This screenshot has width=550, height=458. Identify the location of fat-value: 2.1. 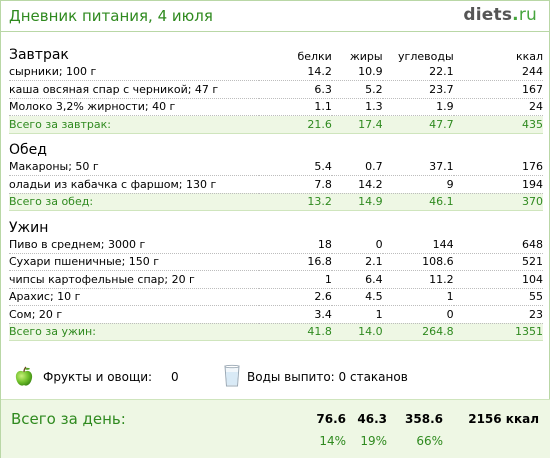
(357, 262).